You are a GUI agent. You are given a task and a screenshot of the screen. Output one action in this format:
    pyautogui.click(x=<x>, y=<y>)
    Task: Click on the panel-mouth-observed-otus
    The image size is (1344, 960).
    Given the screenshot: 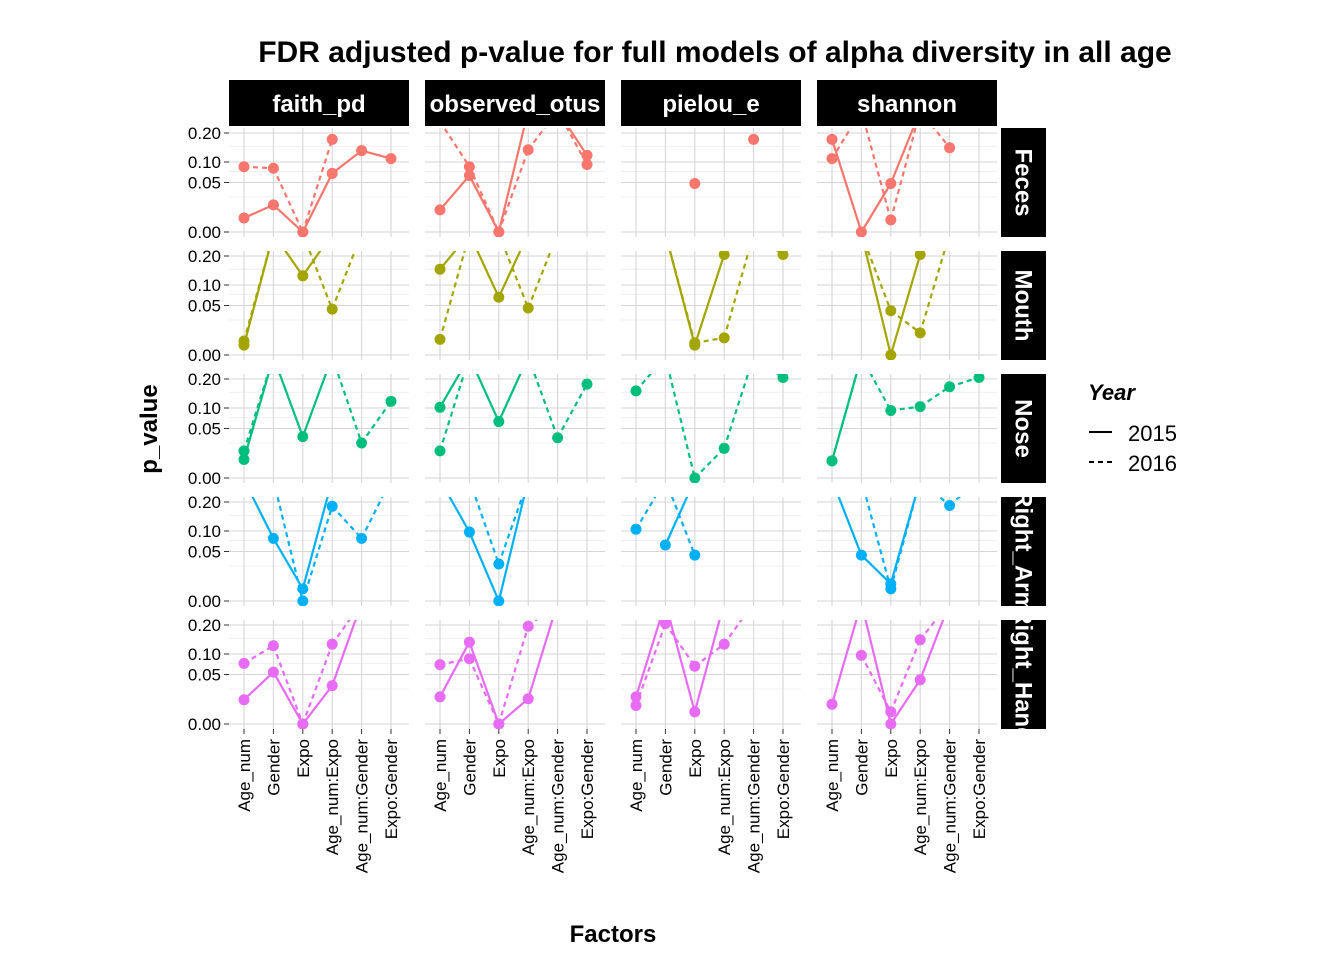 What is the action you would take?
    pyautogui.click(x=515, y=305)
    